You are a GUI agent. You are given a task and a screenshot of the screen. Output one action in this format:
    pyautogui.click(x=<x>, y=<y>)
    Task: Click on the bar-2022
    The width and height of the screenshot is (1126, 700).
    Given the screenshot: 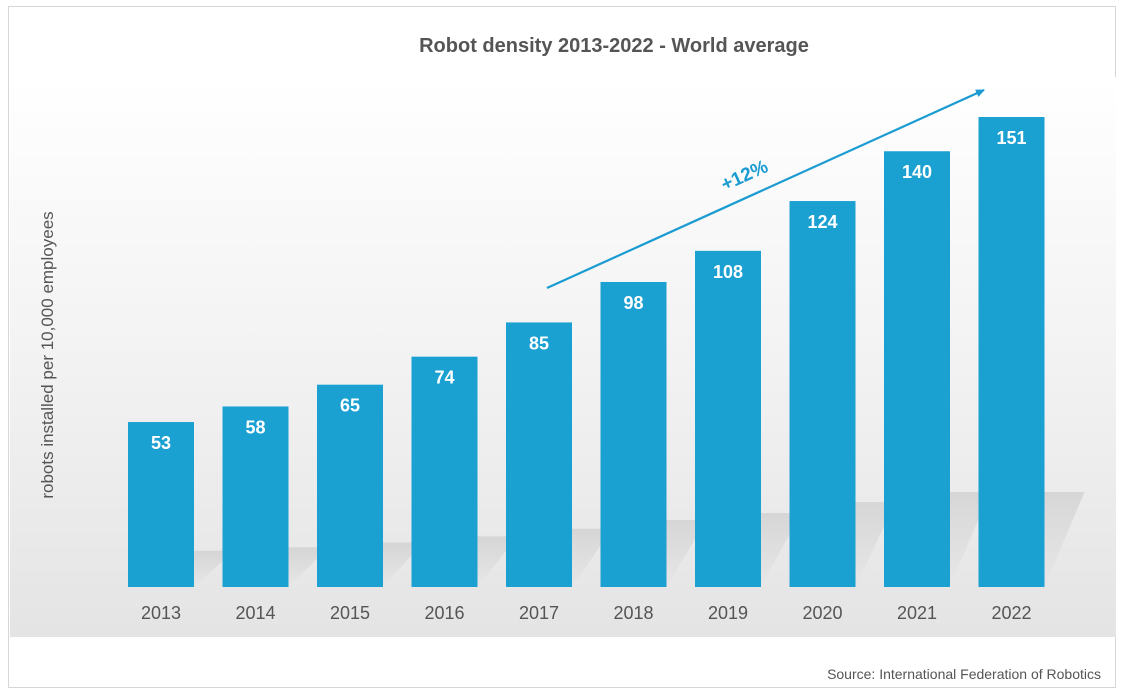 What is the action you would take?
    pyautogui.click(x=1011, y=352)
    